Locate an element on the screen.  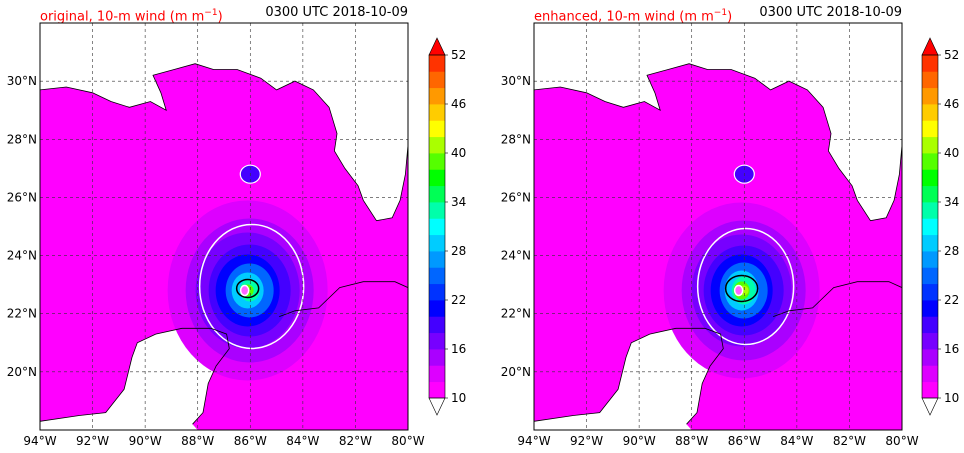
colorbar-tick-label: 28 is located at coordinates (951, 251).